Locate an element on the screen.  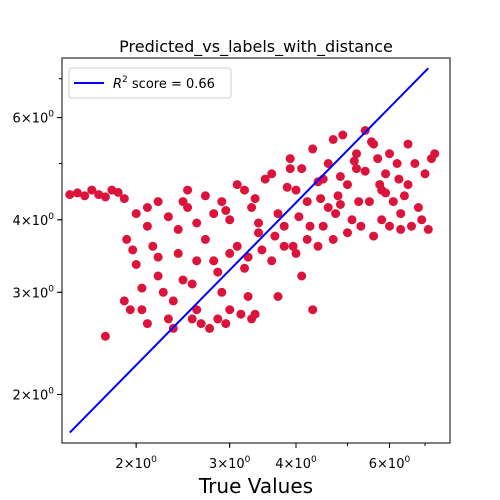
legend: R2 score = 0.66 is located at coordinates (150, 83).